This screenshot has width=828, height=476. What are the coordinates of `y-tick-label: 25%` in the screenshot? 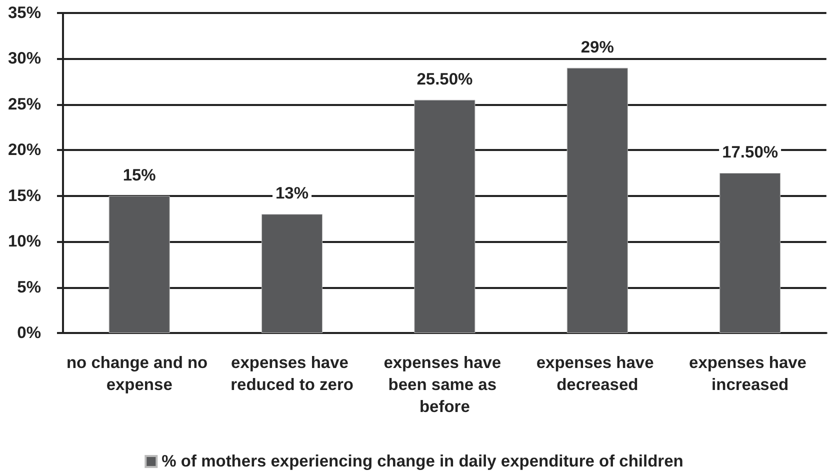 It's located at (25, 104).